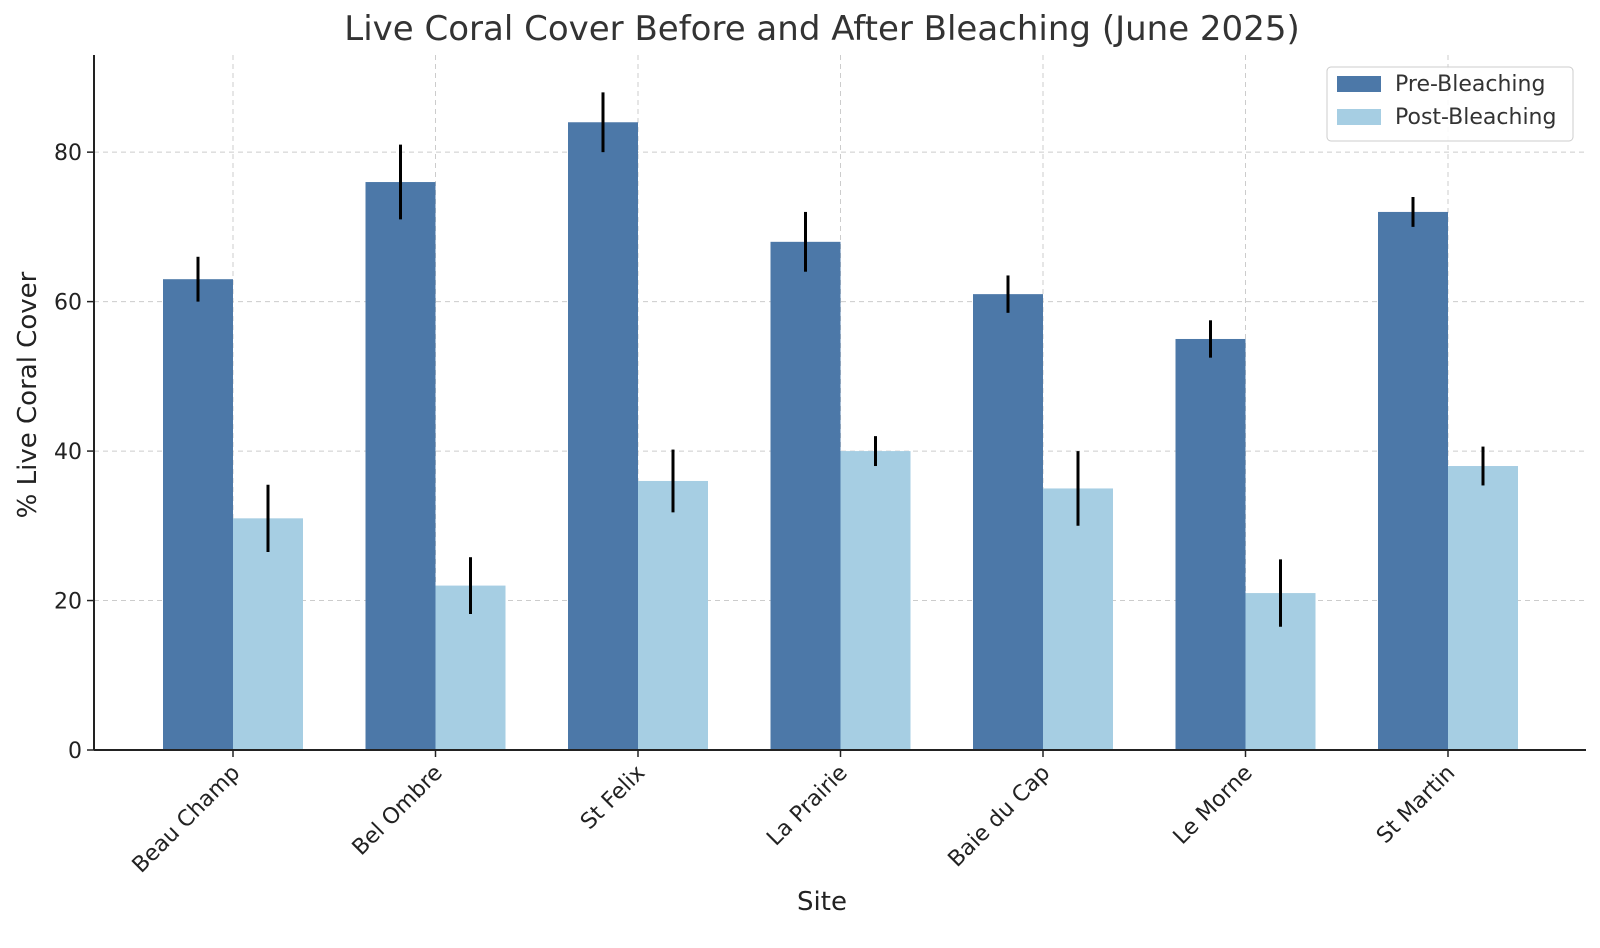 The height and width of the screenshot is (948, 1600). Describe the element at coordinates (75, 751) in the screenshot. I see `y-tick-label: 0` at that location.